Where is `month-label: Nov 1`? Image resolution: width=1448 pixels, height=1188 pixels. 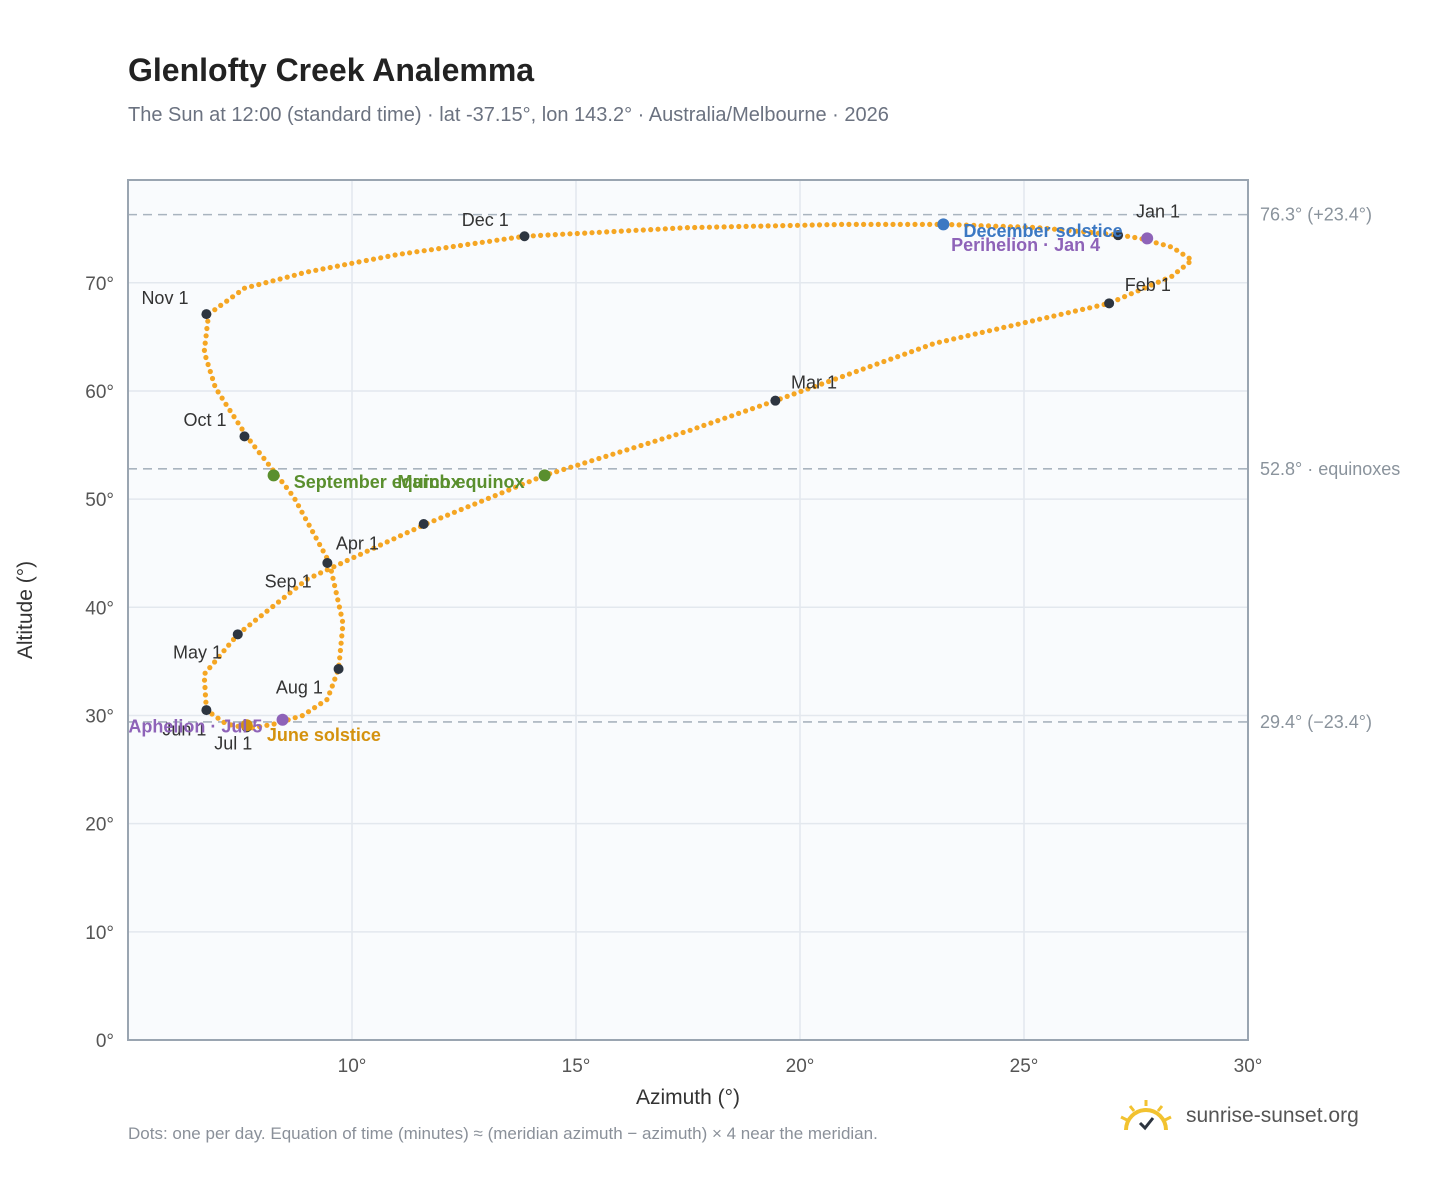
month-label: Nov 1 is located at coordinates (164, 298).